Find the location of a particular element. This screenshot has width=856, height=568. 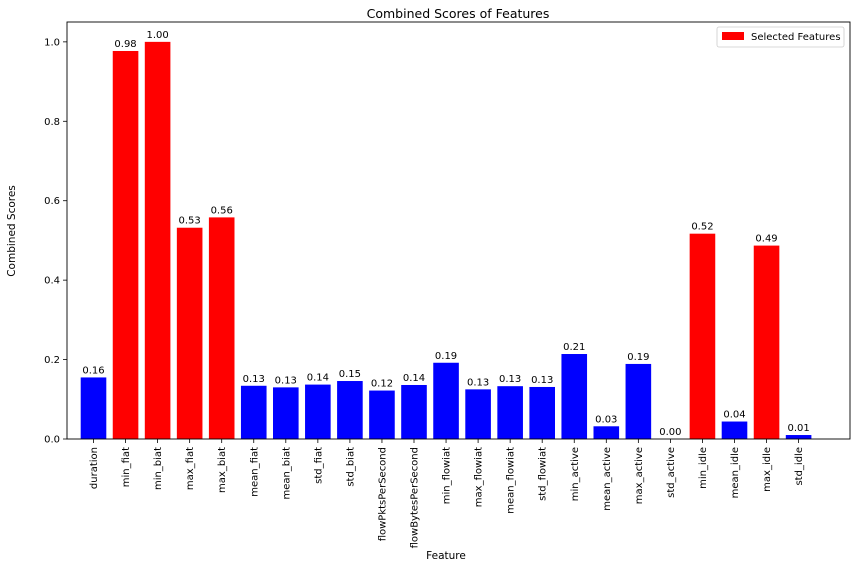

value-label-duration: 0.16 is located at coordinates (93, 370).